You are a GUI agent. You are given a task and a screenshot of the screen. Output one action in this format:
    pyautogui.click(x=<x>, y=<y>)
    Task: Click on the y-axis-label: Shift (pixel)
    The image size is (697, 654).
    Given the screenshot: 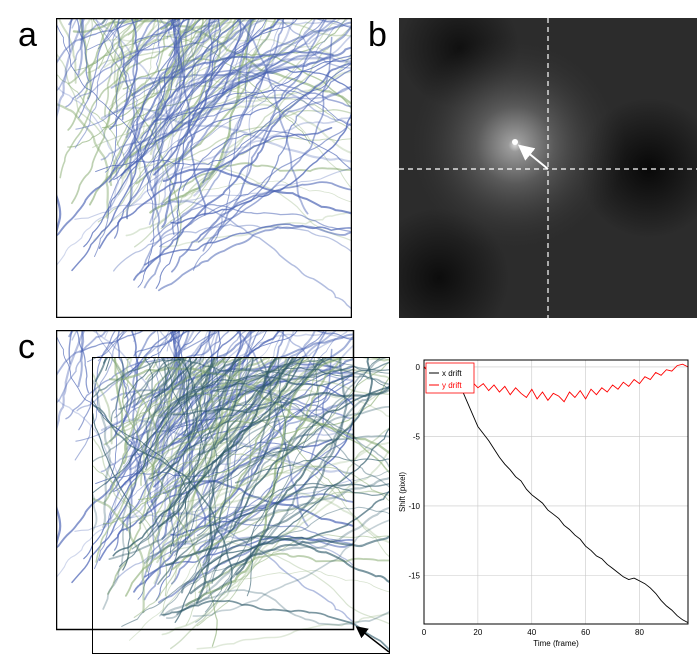 What is the action you would take?
    pyautogui.click(x=402, y=492)
    